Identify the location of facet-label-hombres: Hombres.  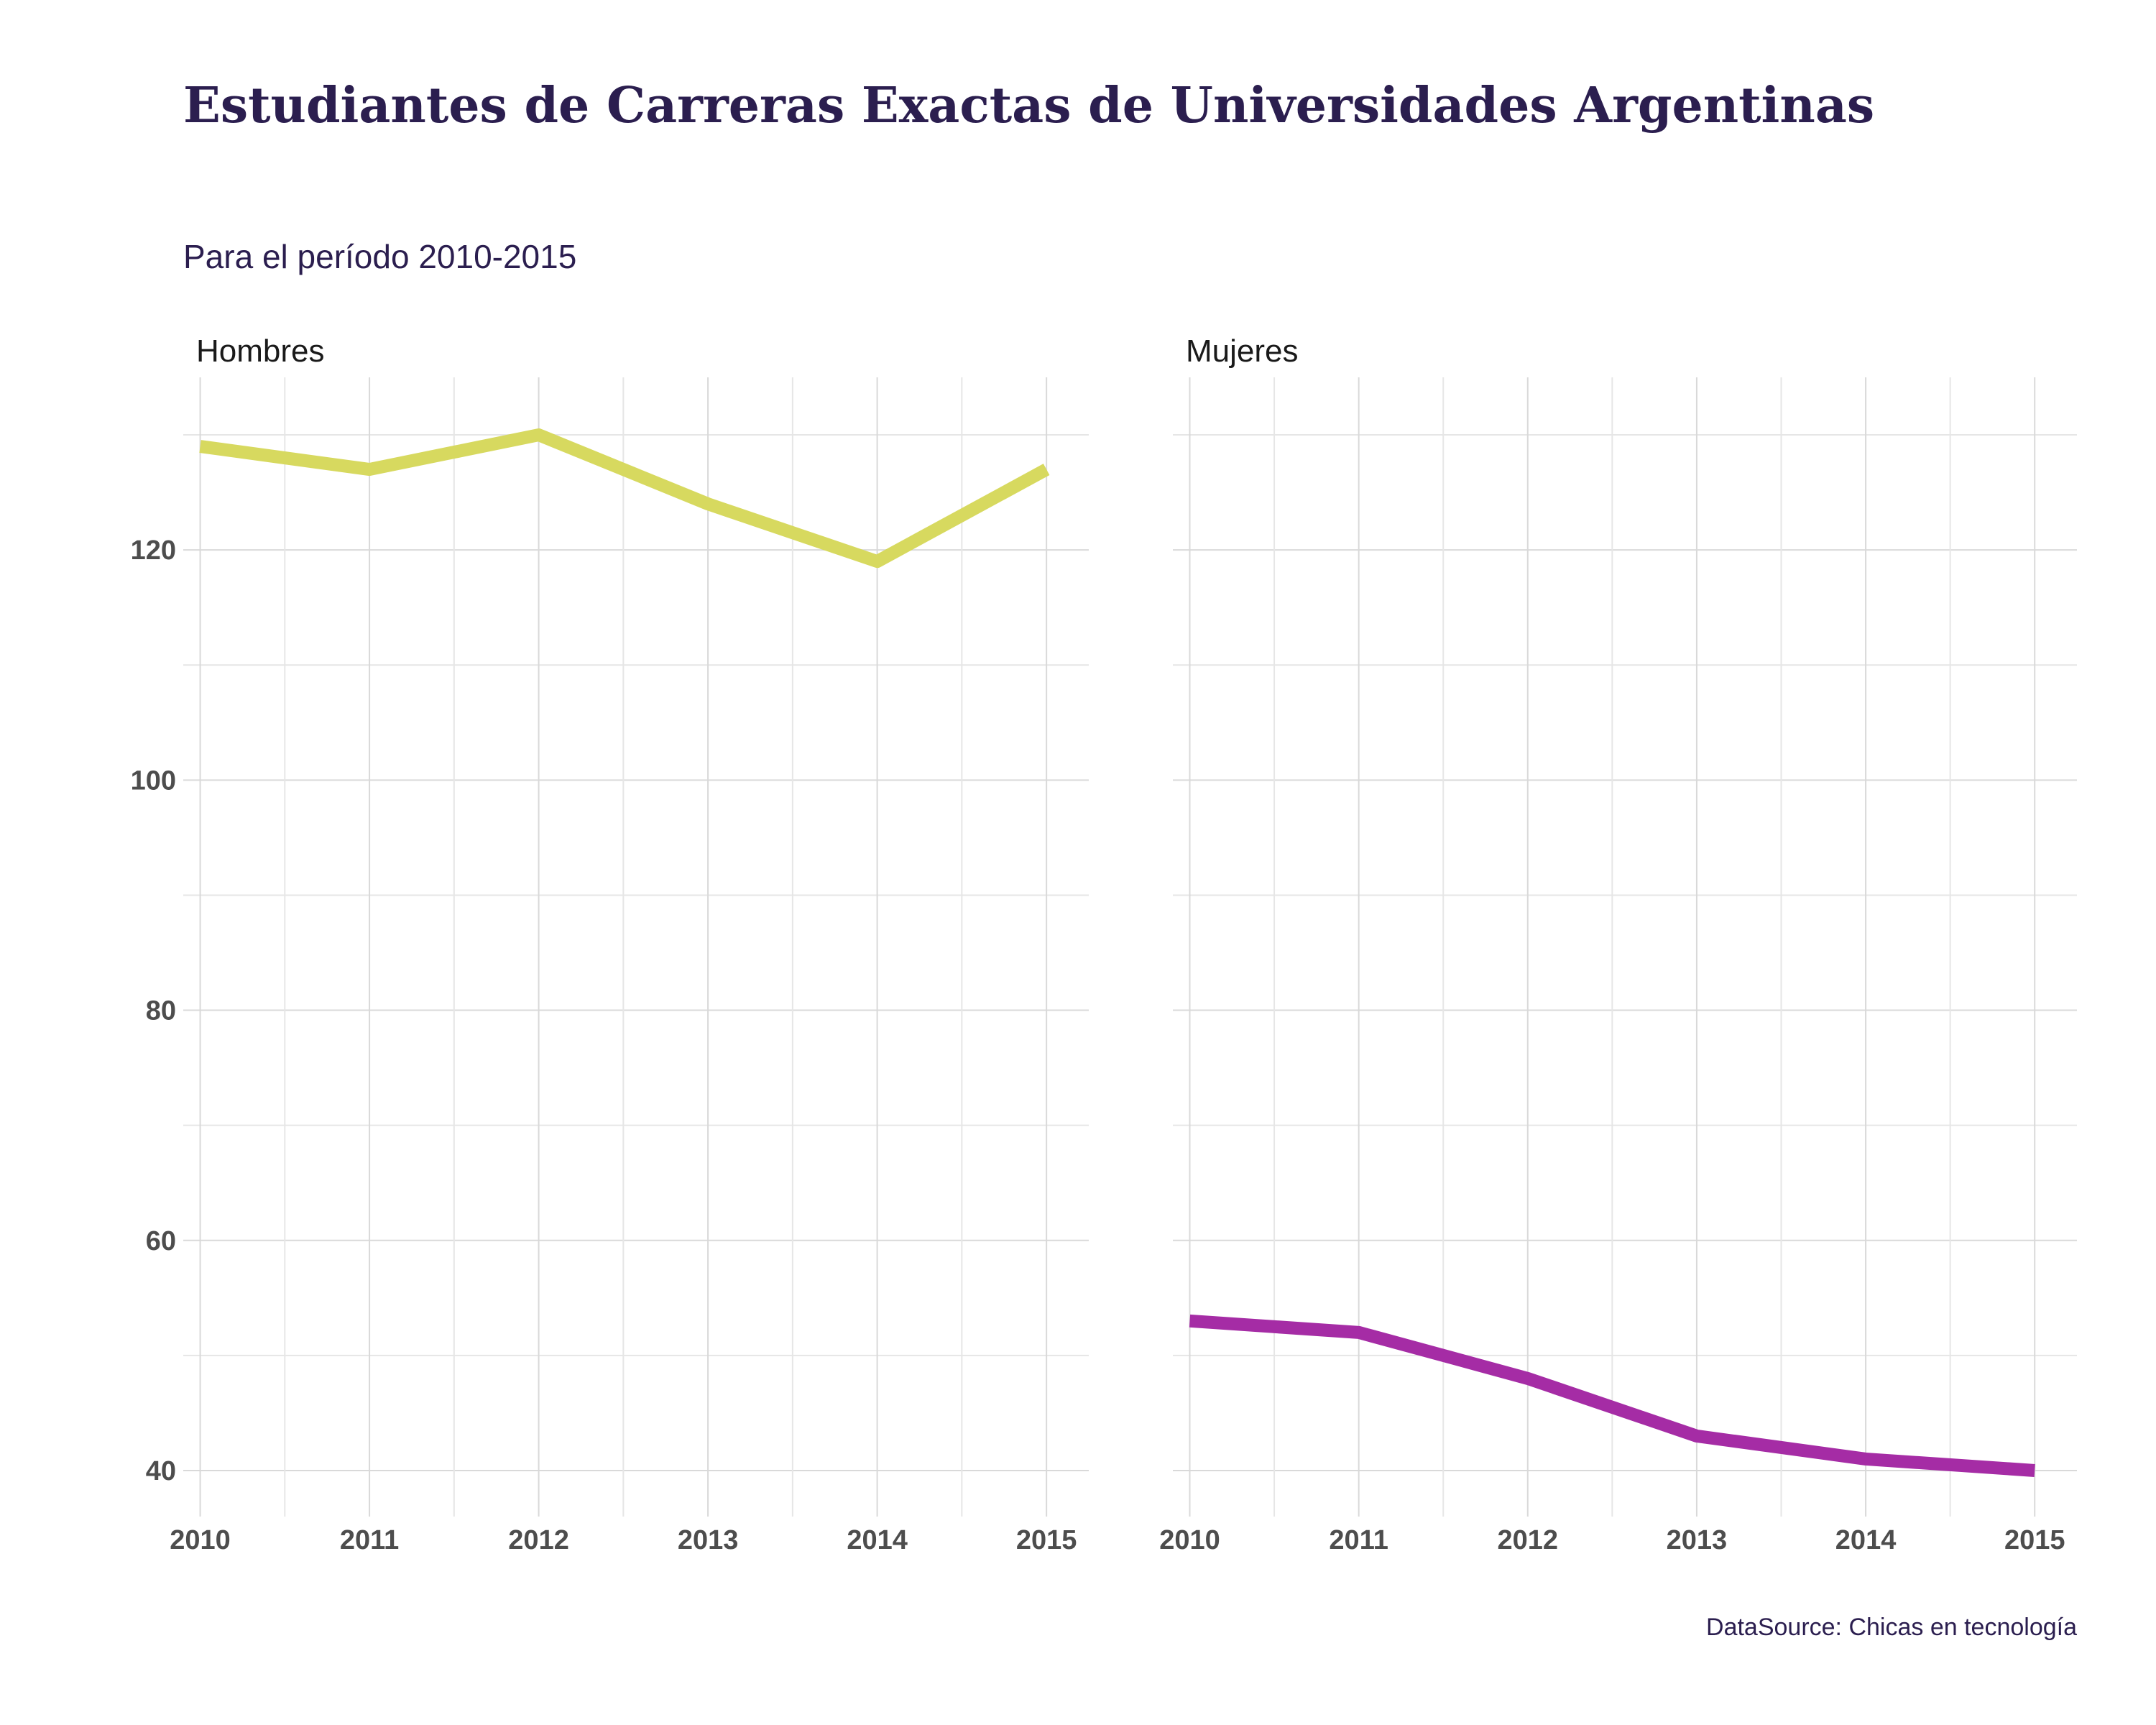
(260, 351).